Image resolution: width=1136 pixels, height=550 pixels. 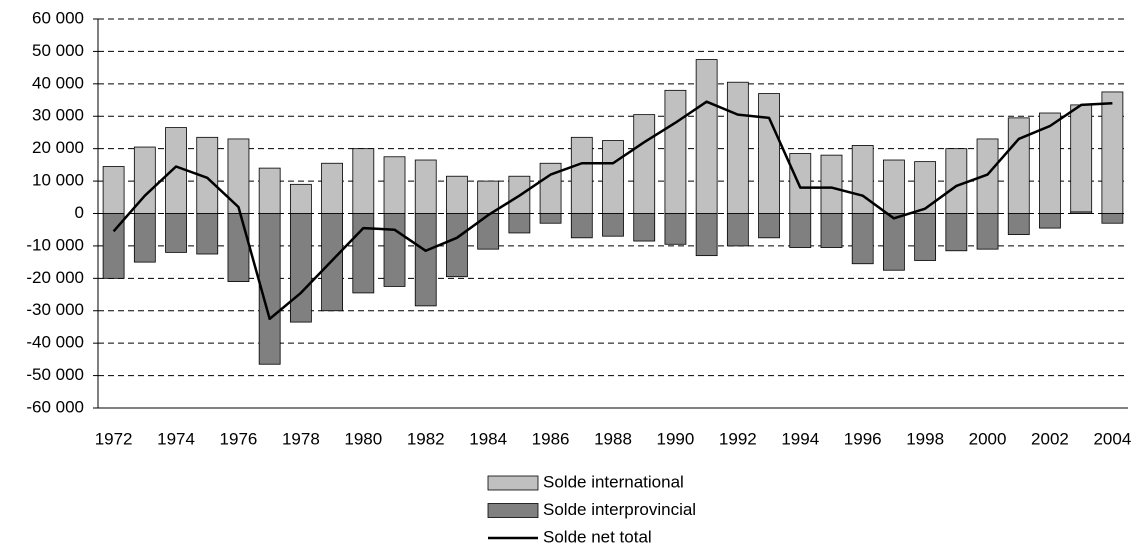 I want to click on x-tick-label: 1996, so click(x=863, y=438).